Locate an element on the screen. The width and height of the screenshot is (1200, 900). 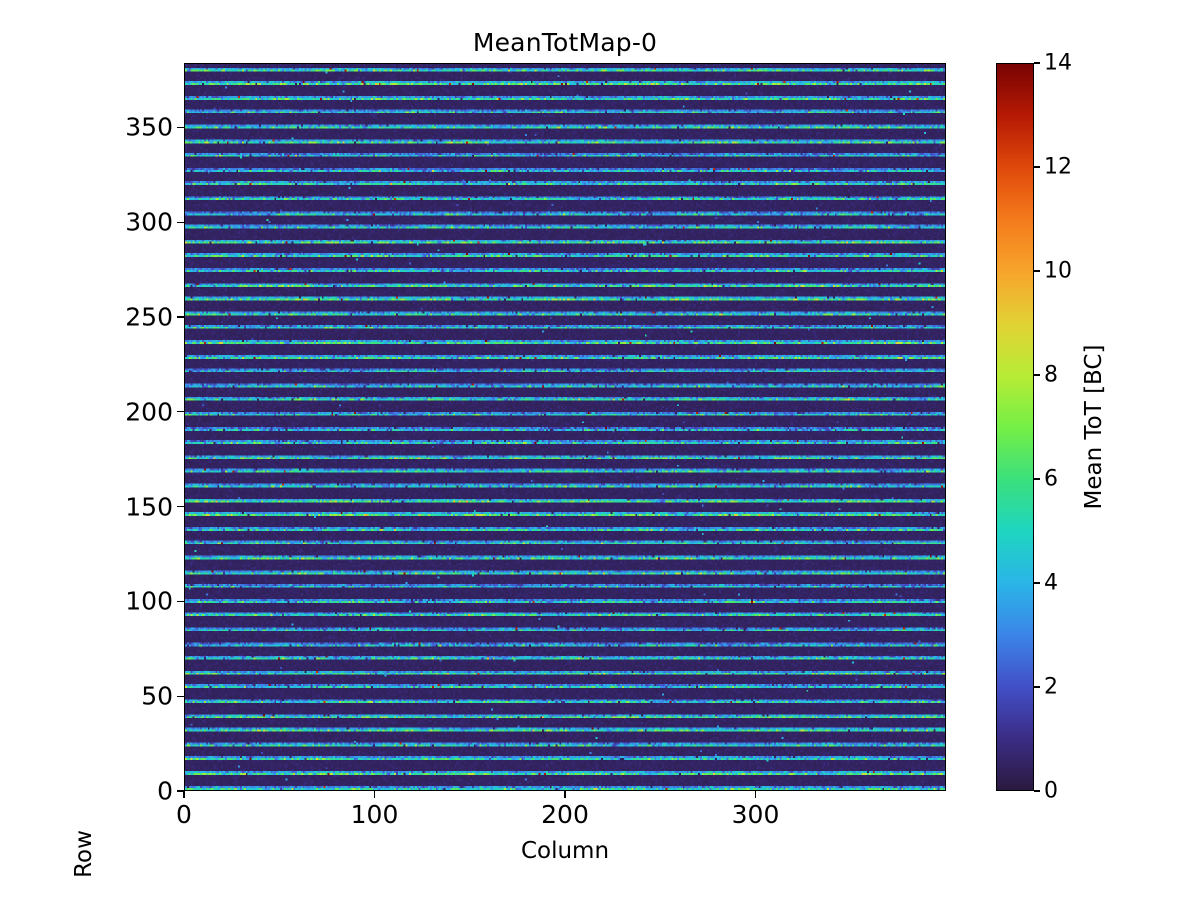
x-tick-label: 0 is located at coordinates (184, 814).